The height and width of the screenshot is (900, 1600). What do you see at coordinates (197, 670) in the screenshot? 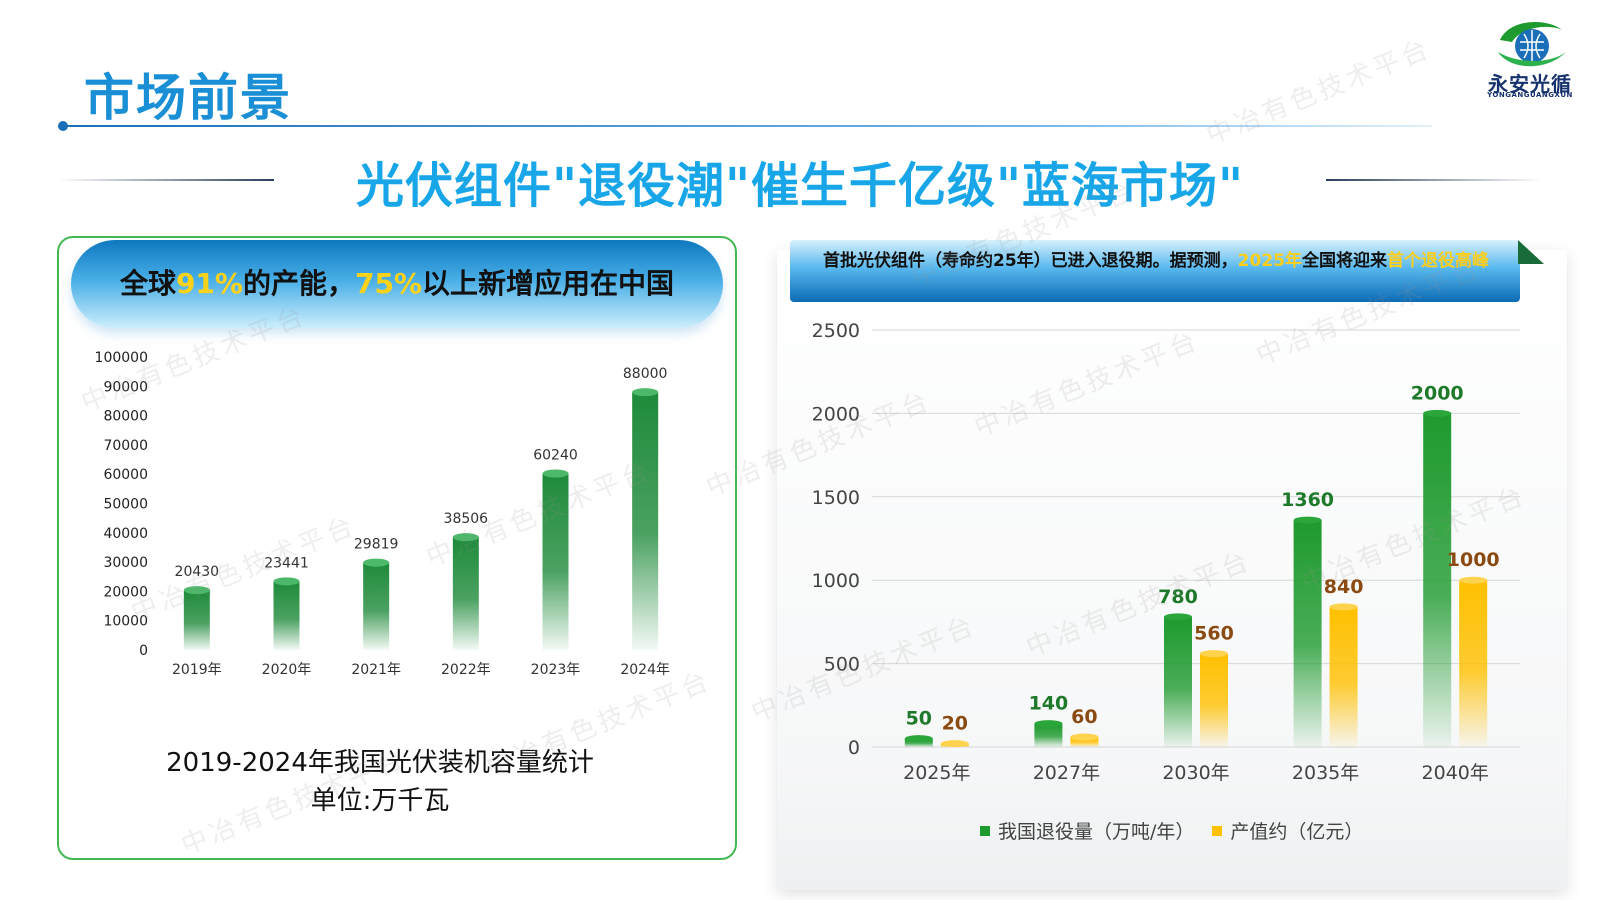
I see `x-tick-label: 2019年` at bounding box center [197, 670].